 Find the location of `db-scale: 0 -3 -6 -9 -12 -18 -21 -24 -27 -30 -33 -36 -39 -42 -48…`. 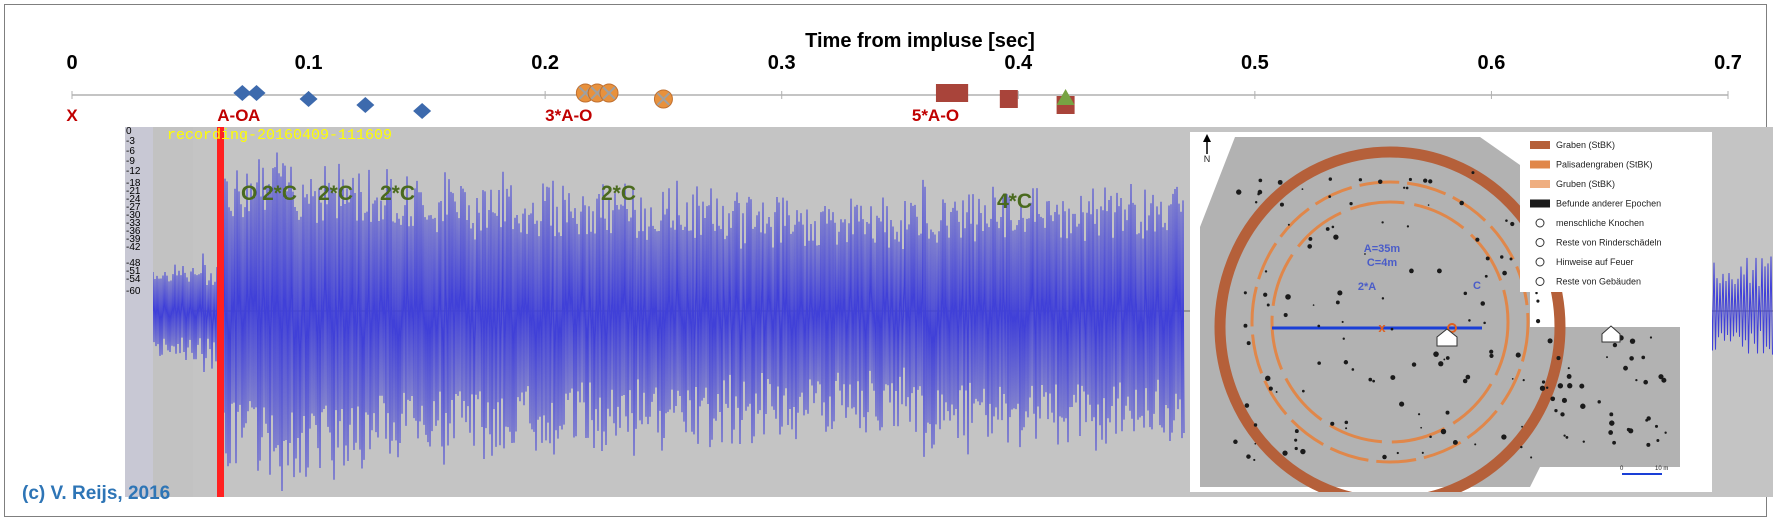

db-scale: 0 -3 -6 -9 -12 -18 -21 -24 -27 -30 -33 -36 -39 -42 -48… is located at coordinates (139, 312).